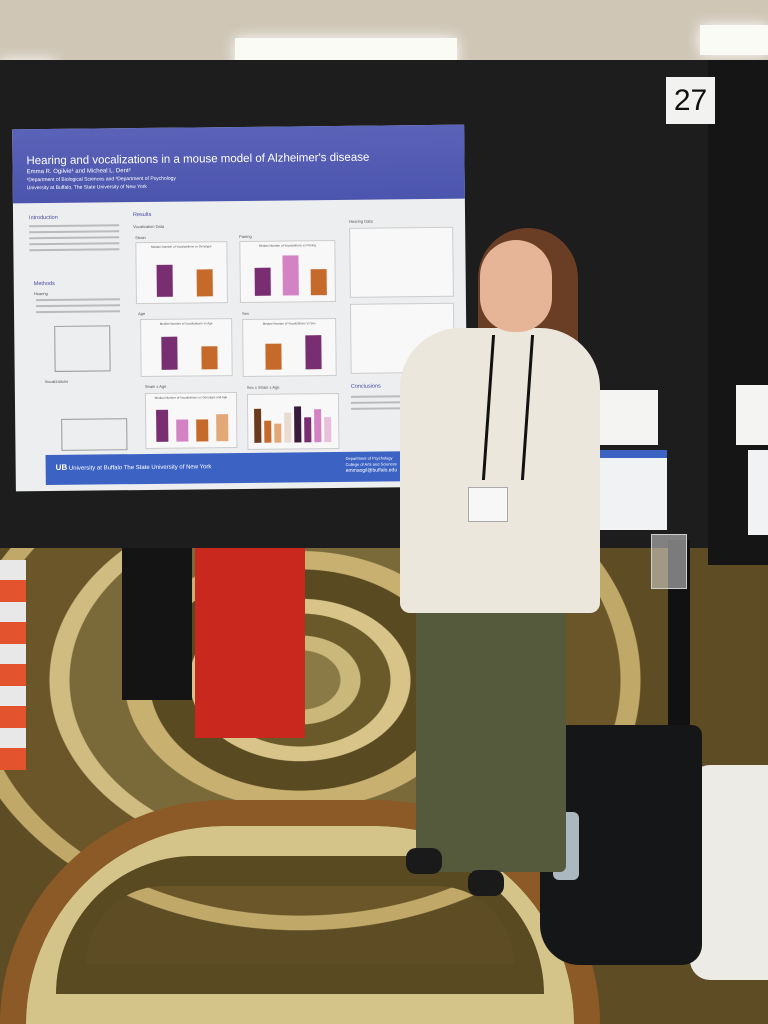  What do you see at coordinates (361, 221) in the screenshot?
I see `label-hearing-data: Hearing Data` at bounding box center [361, 221].